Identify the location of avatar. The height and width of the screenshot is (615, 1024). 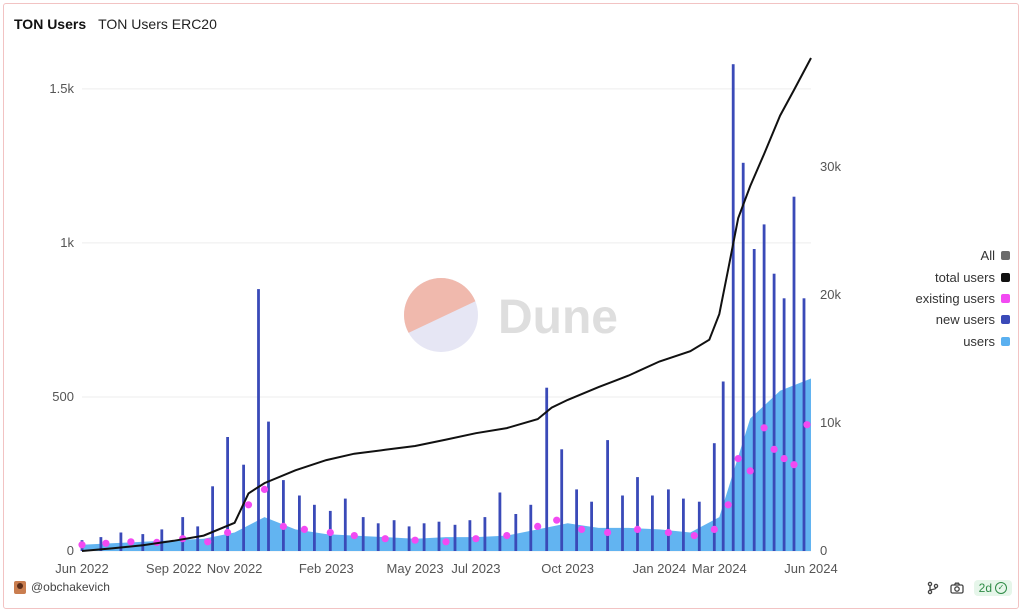
(20, 587).